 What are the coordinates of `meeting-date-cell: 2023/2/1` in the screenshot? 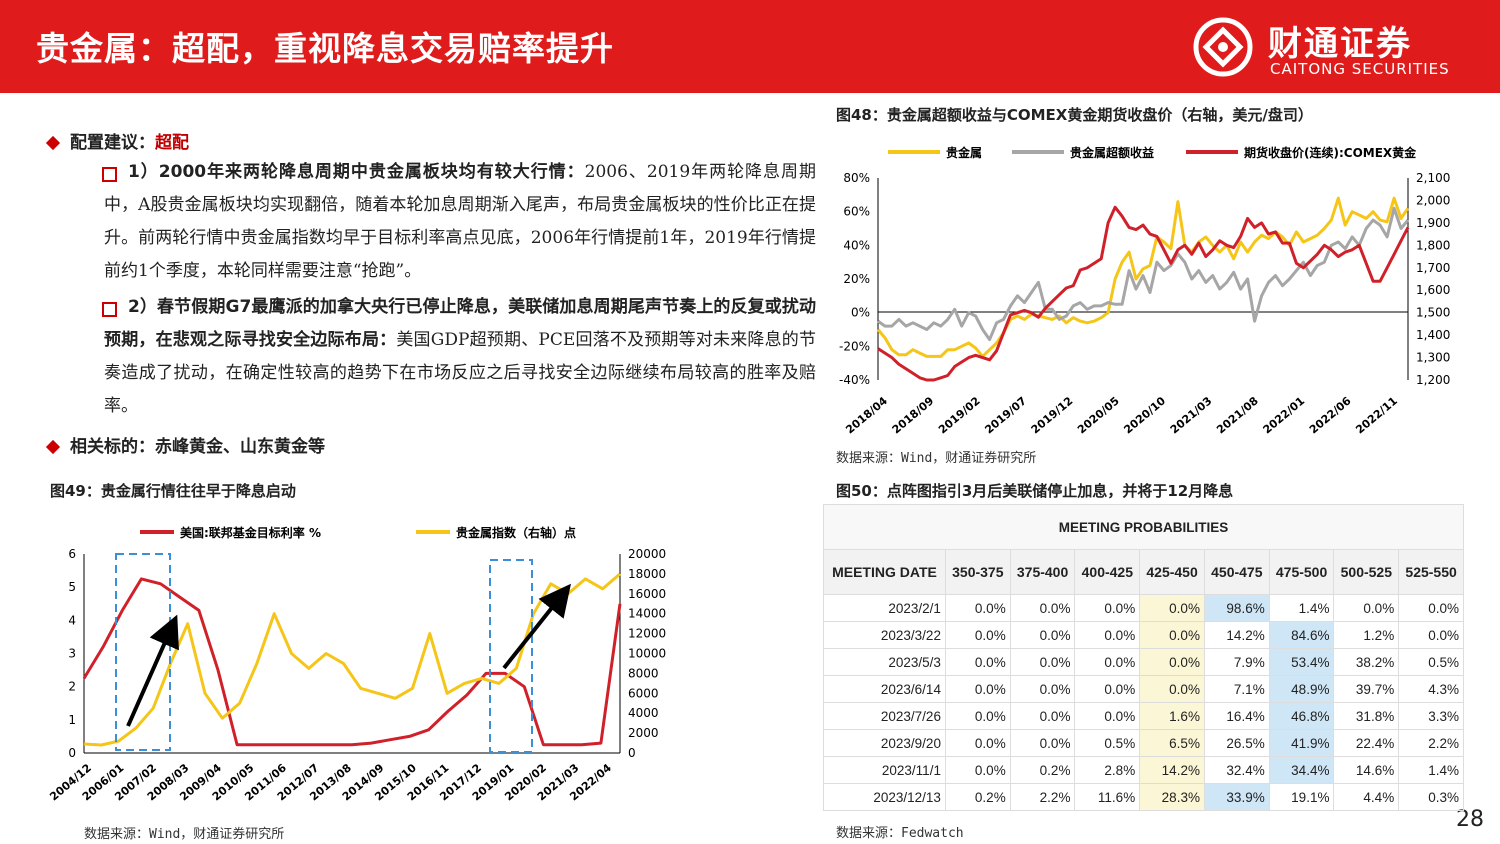 It's located at (884, 608).